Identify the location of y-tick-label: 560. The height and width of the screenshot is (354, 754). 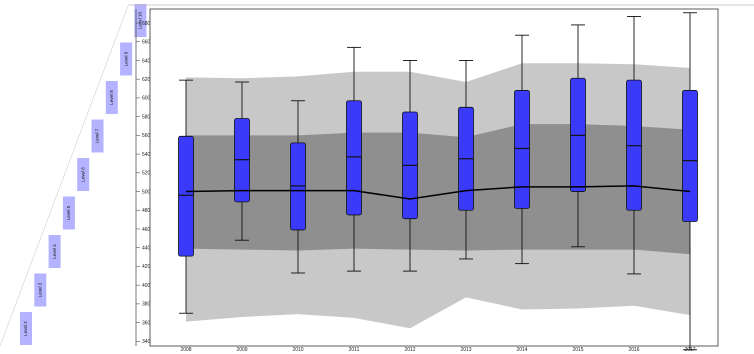
(146, 136).